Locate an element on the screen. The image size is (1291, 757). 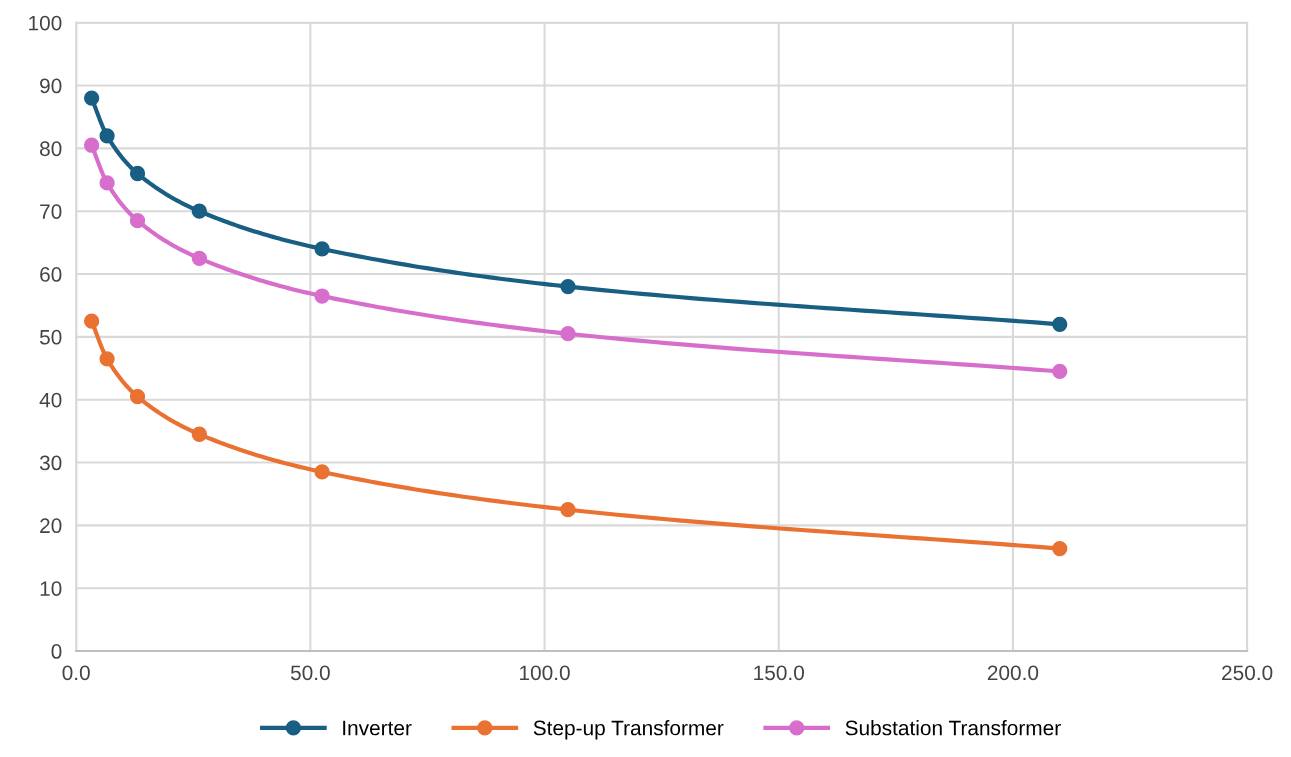
y-tick-label: 10 is located at coordinates (51, 588).